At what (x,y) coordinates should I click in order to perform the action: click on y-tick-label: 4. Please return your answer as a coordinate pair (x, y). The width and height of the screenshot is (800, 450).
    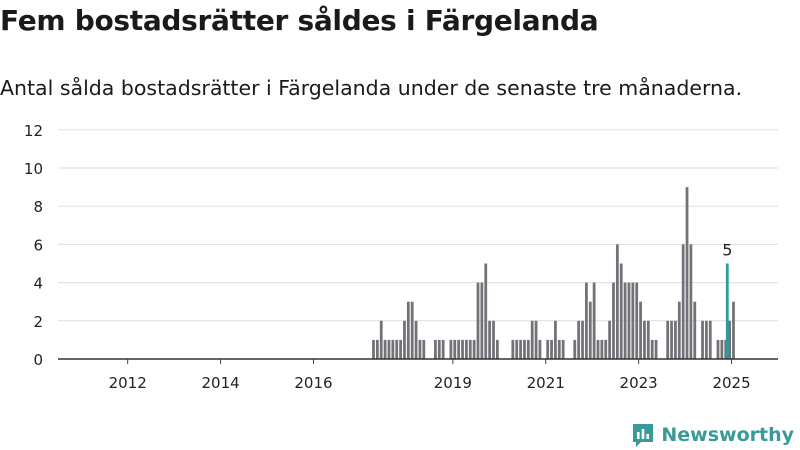
    Looking at the image, I should click on (38, 284).